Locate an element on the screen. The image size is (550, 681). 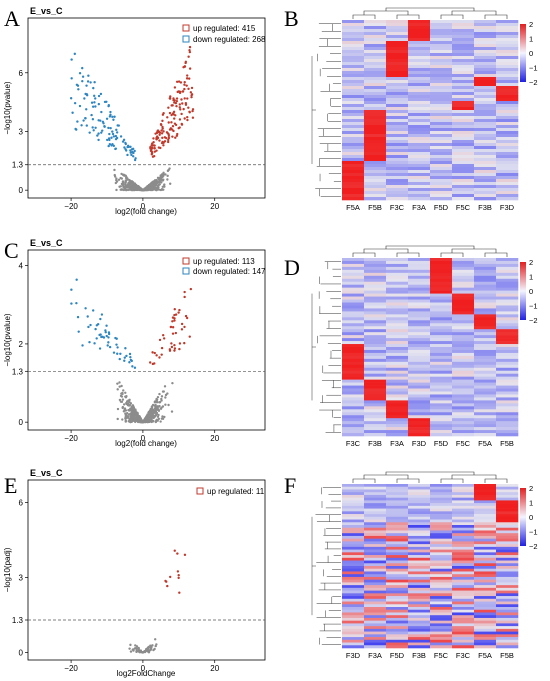
y-tick-label: 1.3 is located at coordinates (18, 165).